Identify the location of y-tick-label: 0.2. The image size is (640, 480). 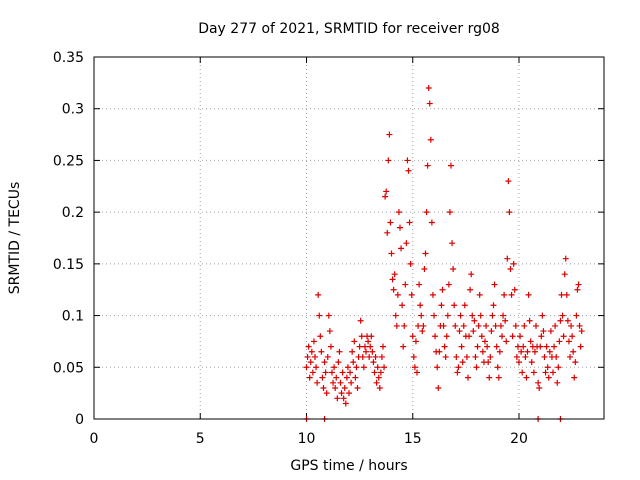
(73, 213).